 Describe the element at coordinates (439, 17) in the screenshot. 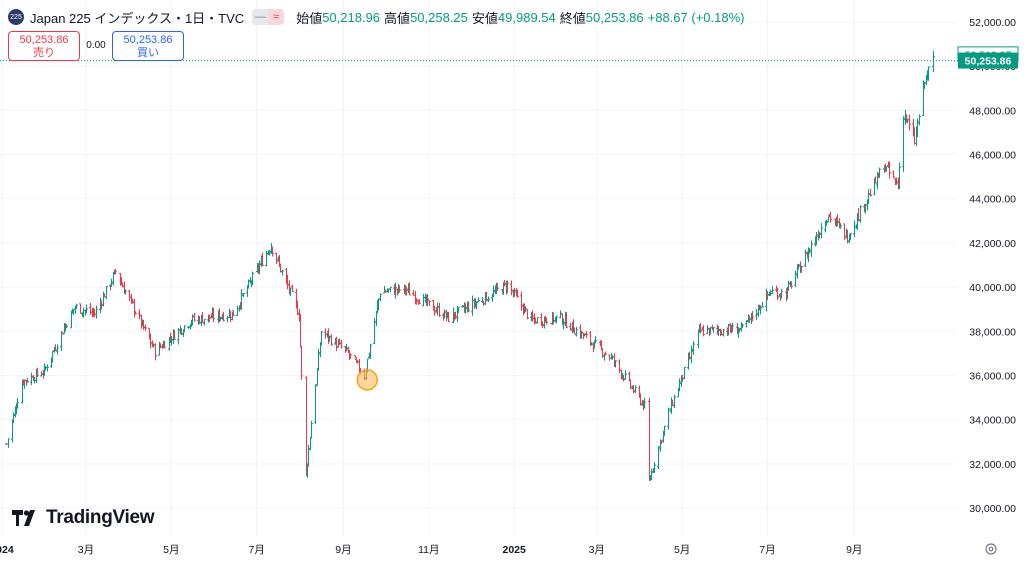

I see `high-value: 50,258.25` at that location.